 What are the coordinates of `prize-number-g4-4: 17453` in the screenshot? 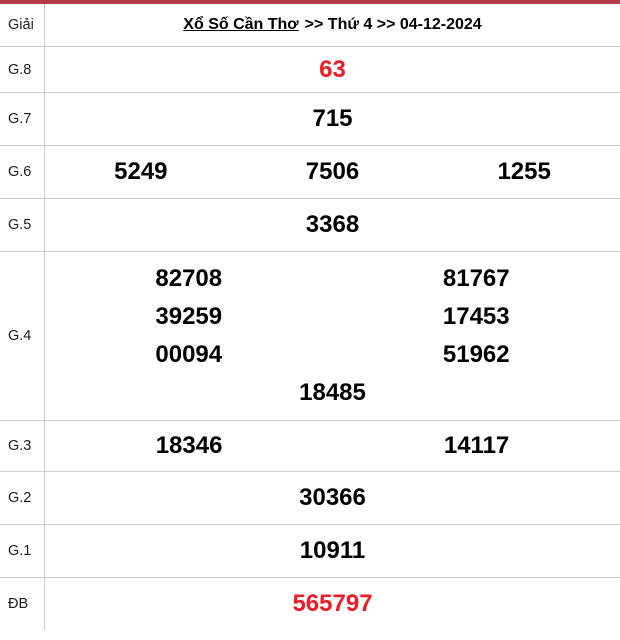 It's located at (476, 316).